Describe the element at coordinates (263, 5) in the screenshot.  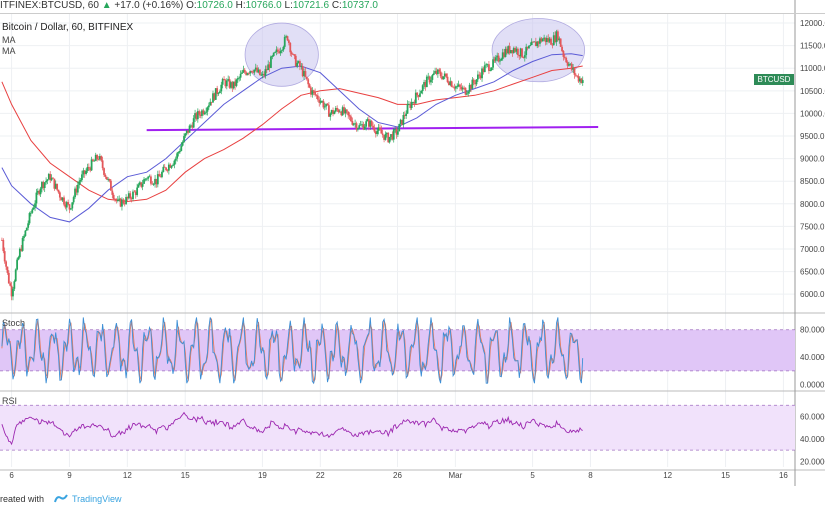
I see `high-value: 10766.0` at that location.